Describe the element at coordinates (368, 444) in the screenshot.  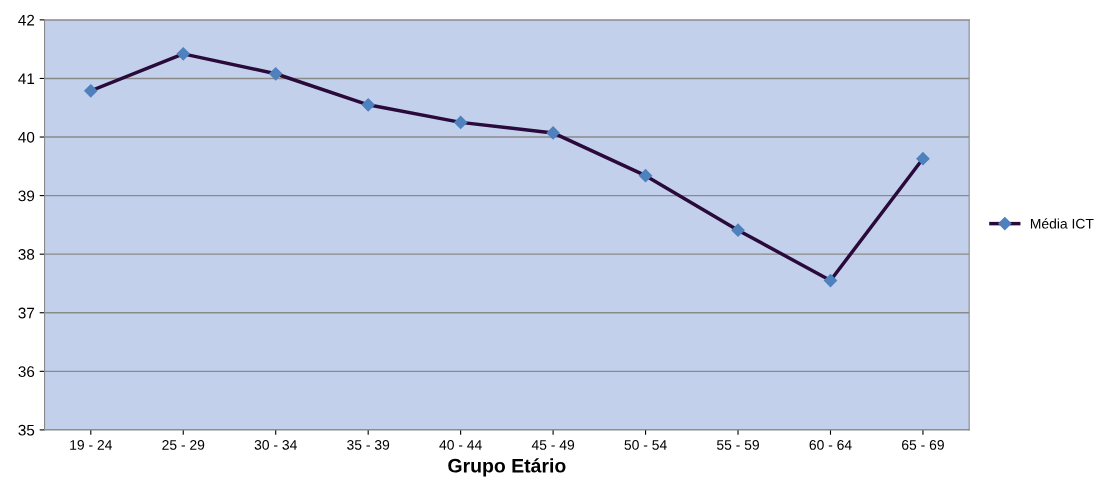
I see `x-tick-label: 35 - 39` at that location.